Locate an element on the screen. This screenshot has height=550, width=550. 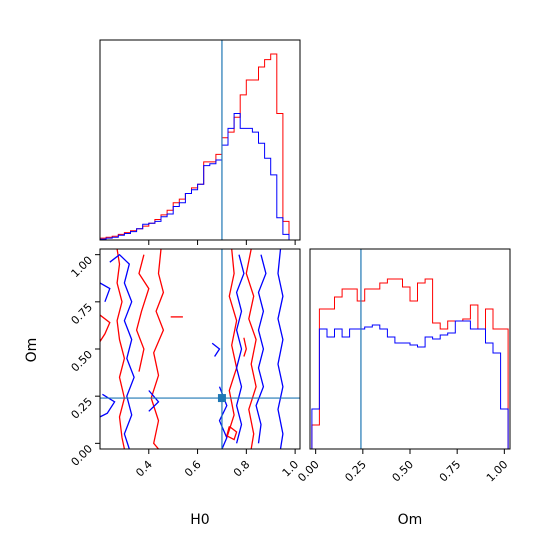
om-histogram-plot-area is located at coordinates (410, 363).